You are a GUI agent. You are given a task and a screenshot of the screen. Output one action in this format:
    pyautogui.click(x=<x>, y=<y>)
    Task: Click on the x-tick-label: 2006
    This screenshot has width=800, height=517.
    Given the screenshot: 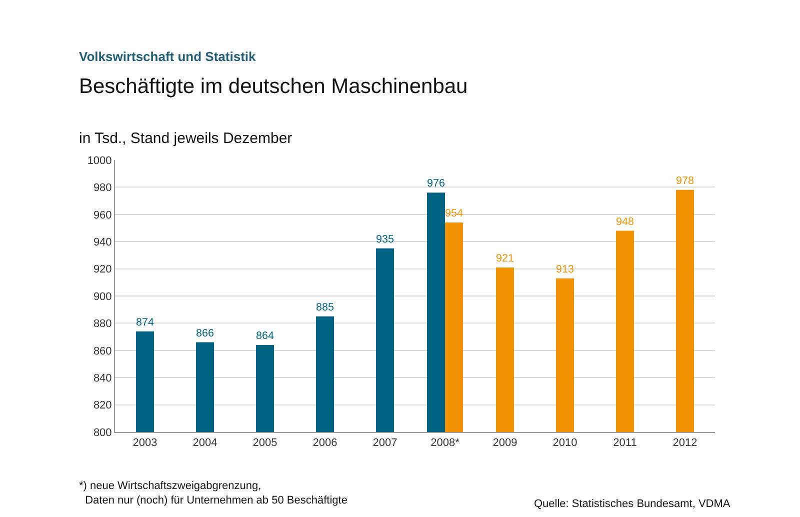 What is the action you would take?
    pyautogui.click(x=325, y=443)
    